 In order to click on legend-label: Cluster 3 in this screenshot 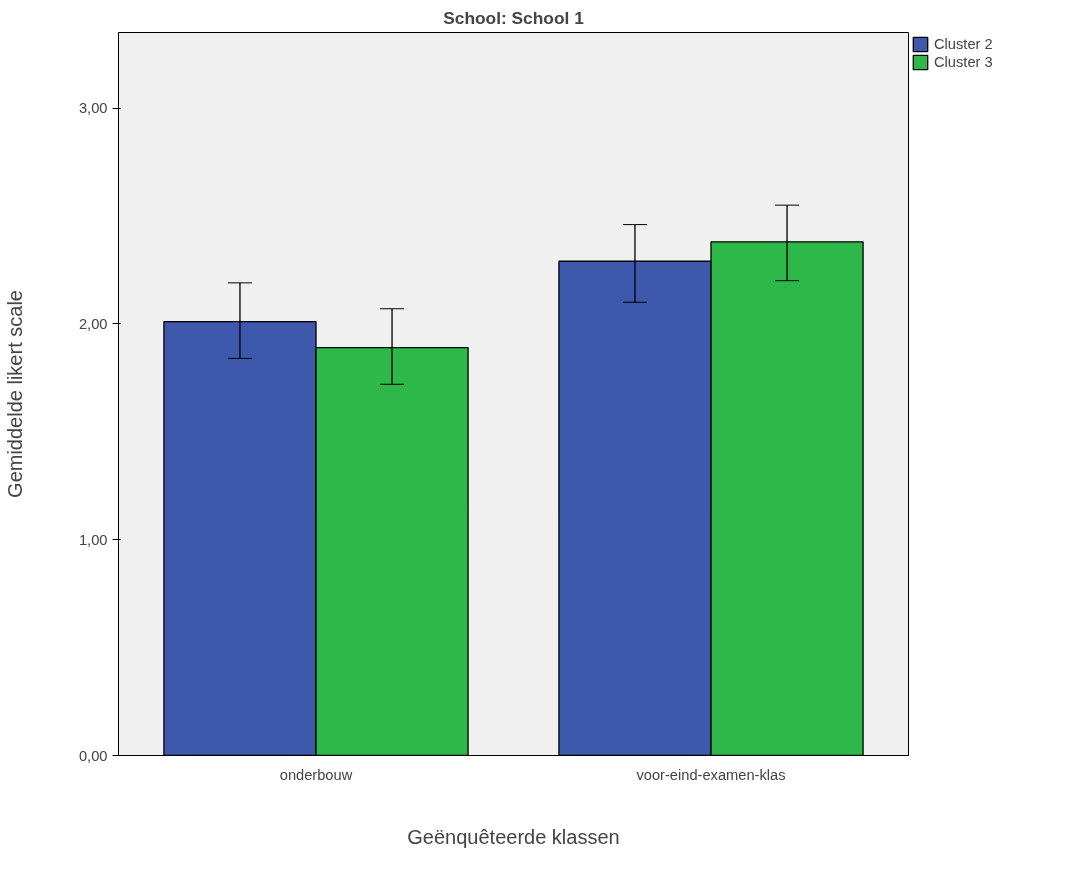, I will do `click(963, 62)`.